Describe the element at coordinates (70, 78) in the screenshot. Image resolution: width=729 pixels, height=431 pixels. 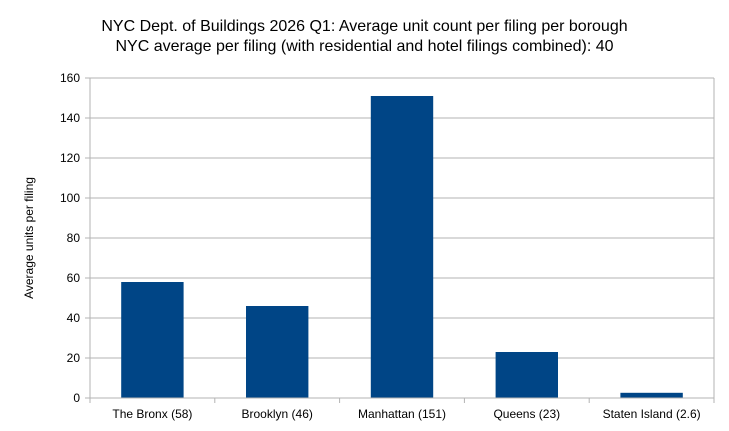
I see `y-tick-label: 160` at that location.